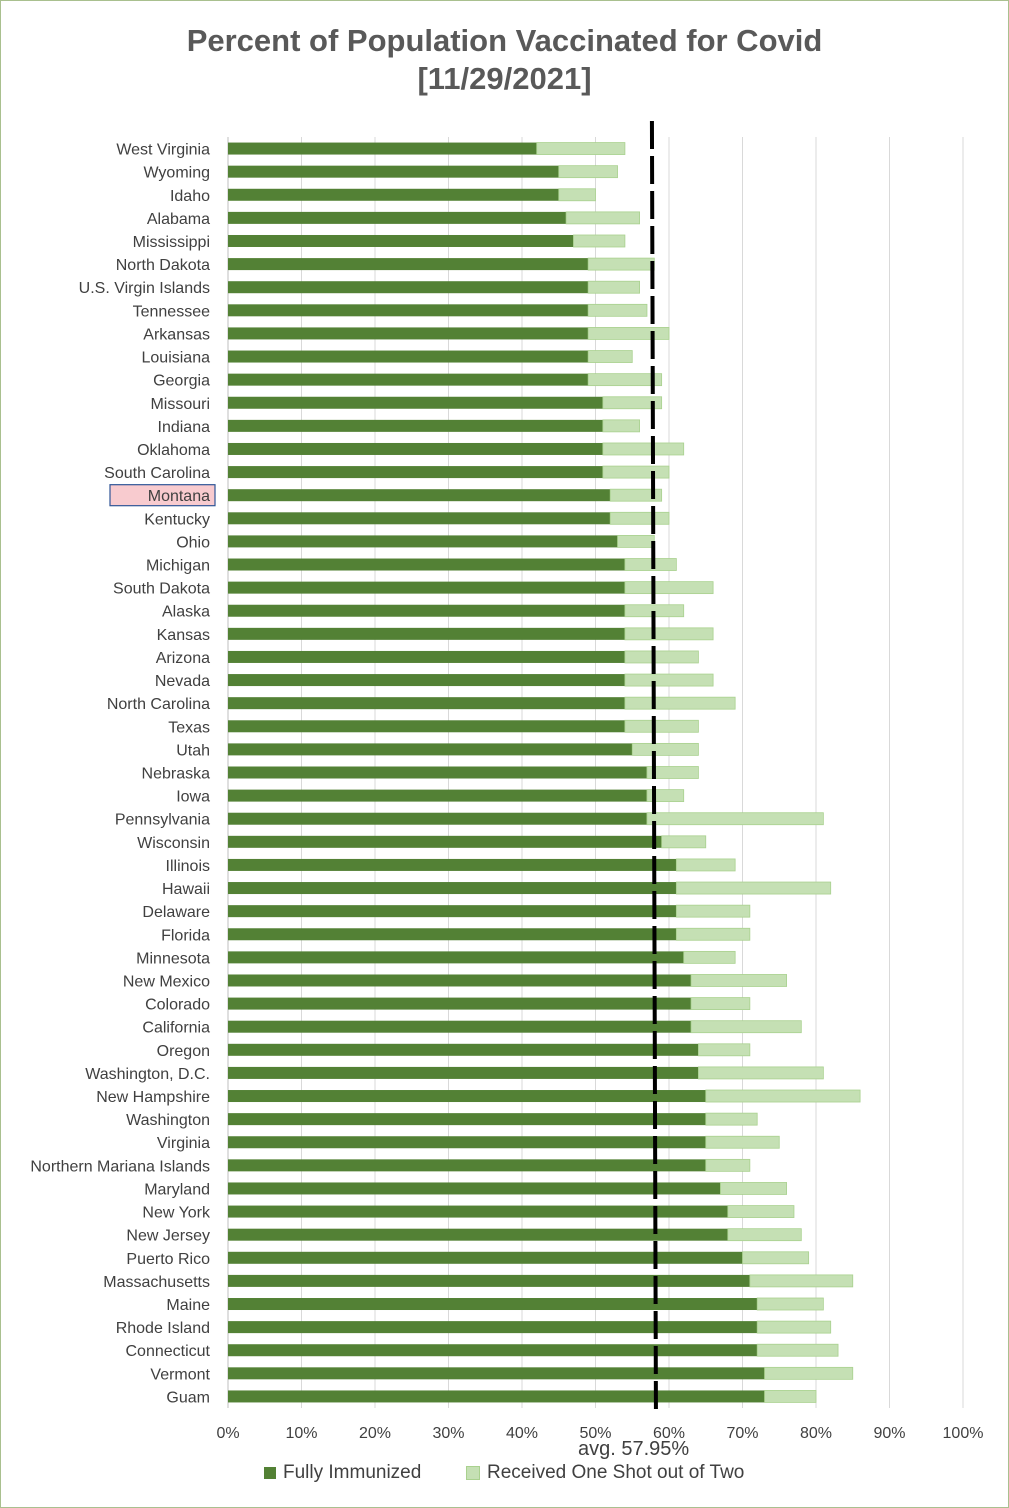  What do you see at coordinates (183, 658) in the screenshot?
I see `category-label-arizona: Arizona` at bounding box center [183, 658].